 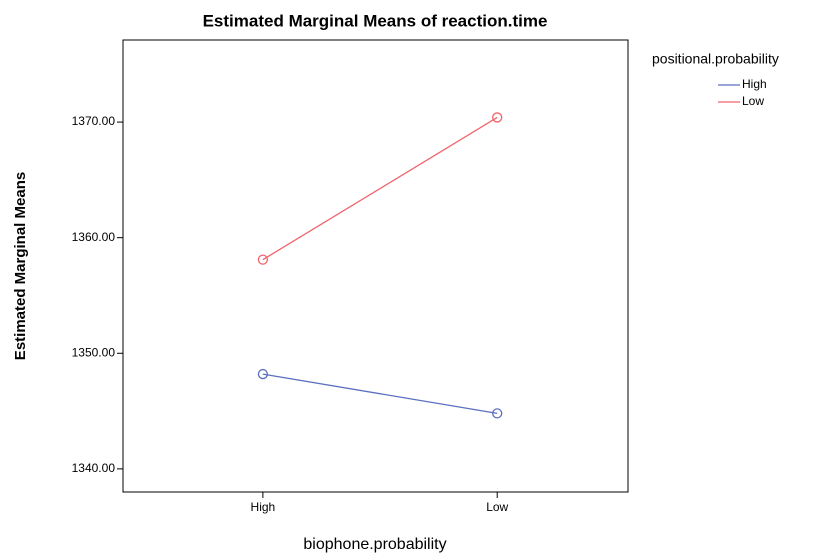 I want to click on y-tick-label: 1370.00, so click(x=94, y=121).